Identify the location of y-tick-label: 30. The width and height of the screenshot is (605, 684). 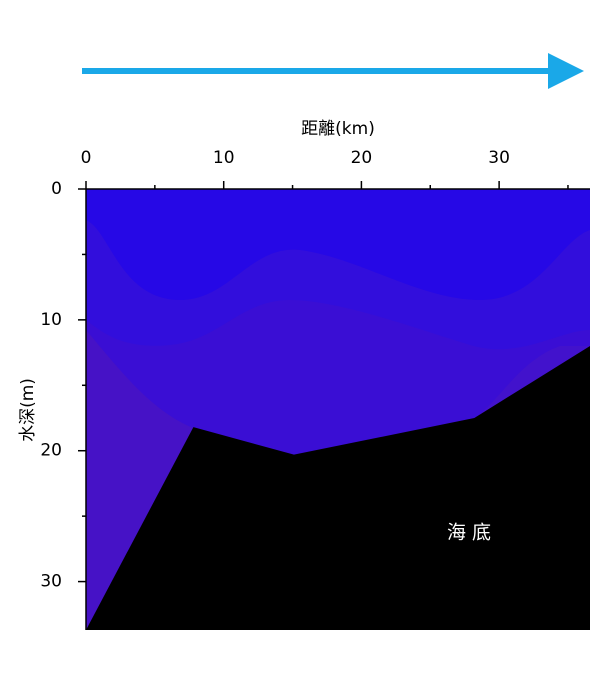
(51, 582).